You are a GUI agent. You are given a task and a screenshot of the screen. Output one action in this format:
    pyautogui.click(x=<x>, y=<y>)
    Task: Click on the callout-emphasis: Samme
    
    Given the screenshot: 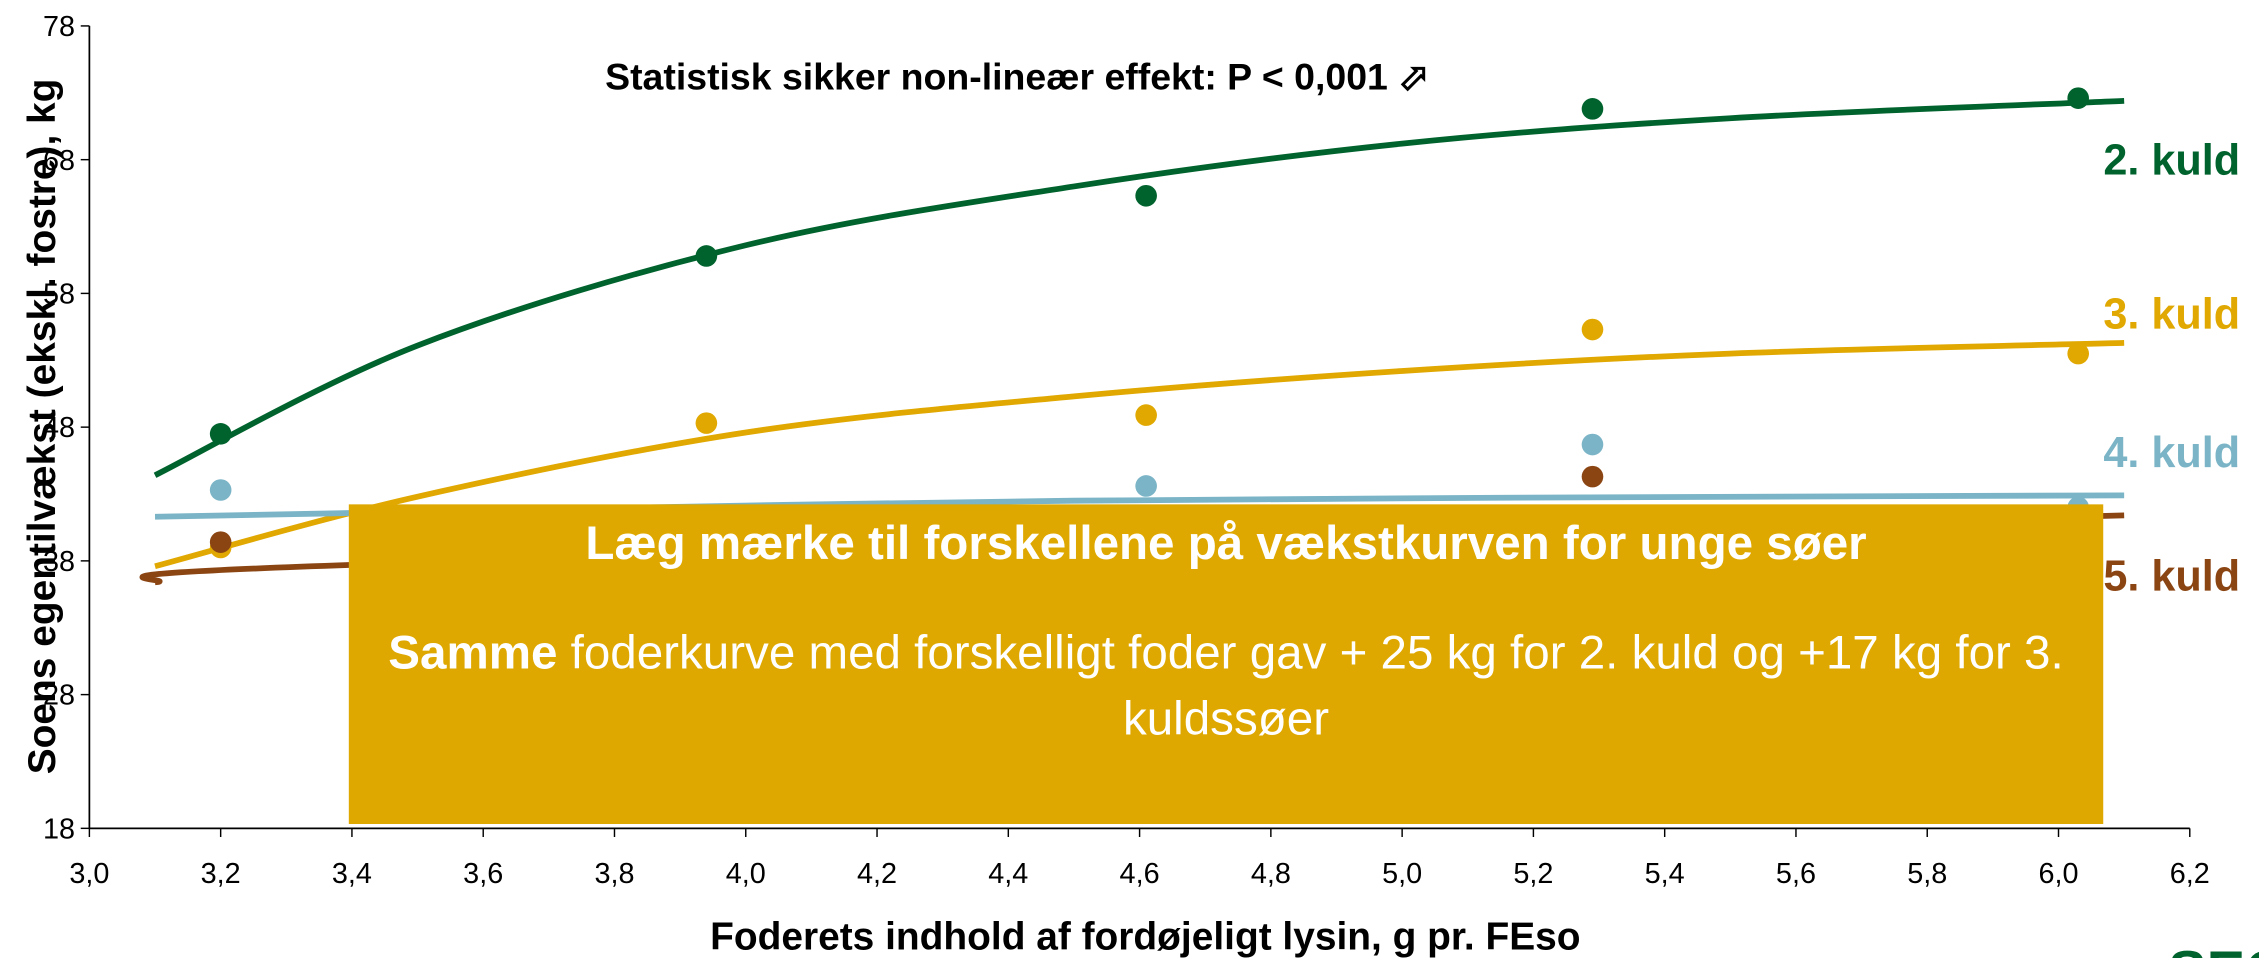 What is the action you would take?
    pyautogui.click(x=473, y=652)
    